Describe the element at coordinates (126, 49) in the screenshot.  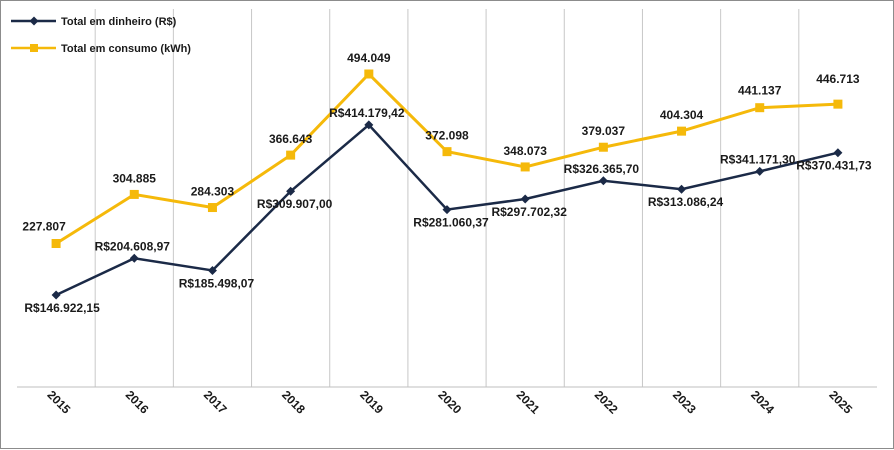
I see `legend-label-consumption: Total em consumo (kWh)` at that location.